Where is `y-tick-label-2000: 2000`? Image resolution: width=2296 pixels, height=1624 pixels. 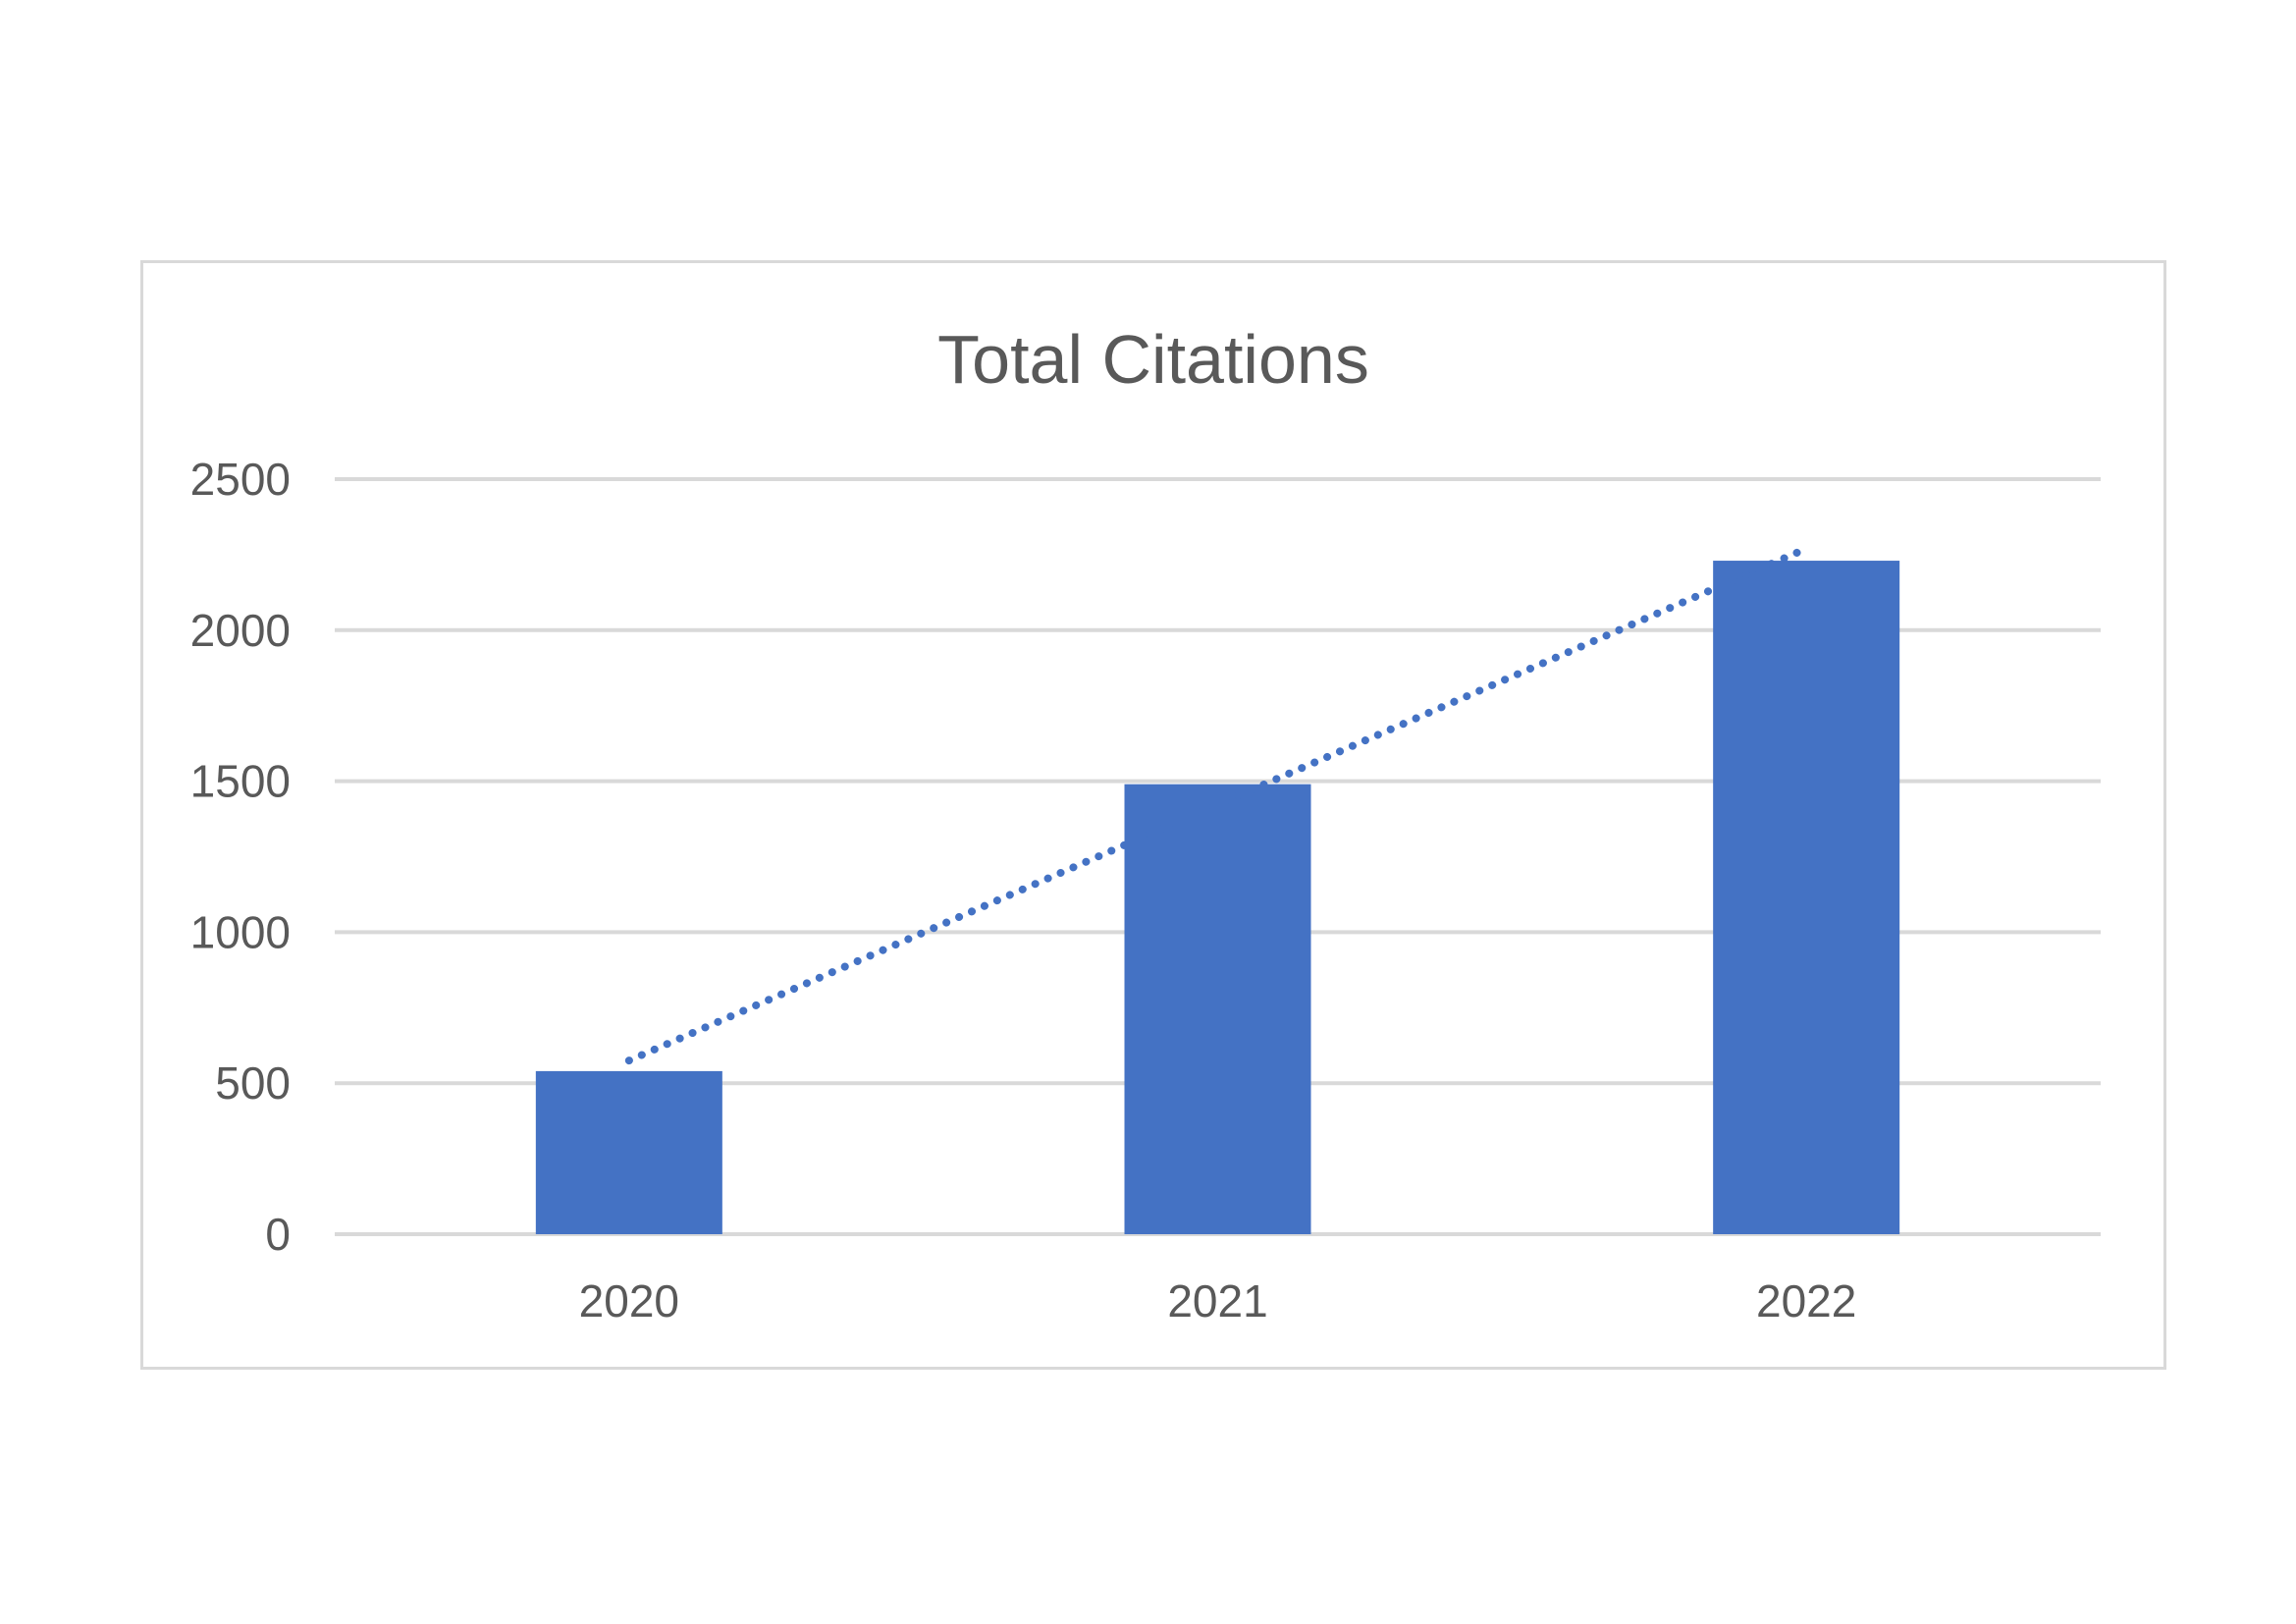
y-tick-label-2000: 2000 is located at coordinates (241, 630).